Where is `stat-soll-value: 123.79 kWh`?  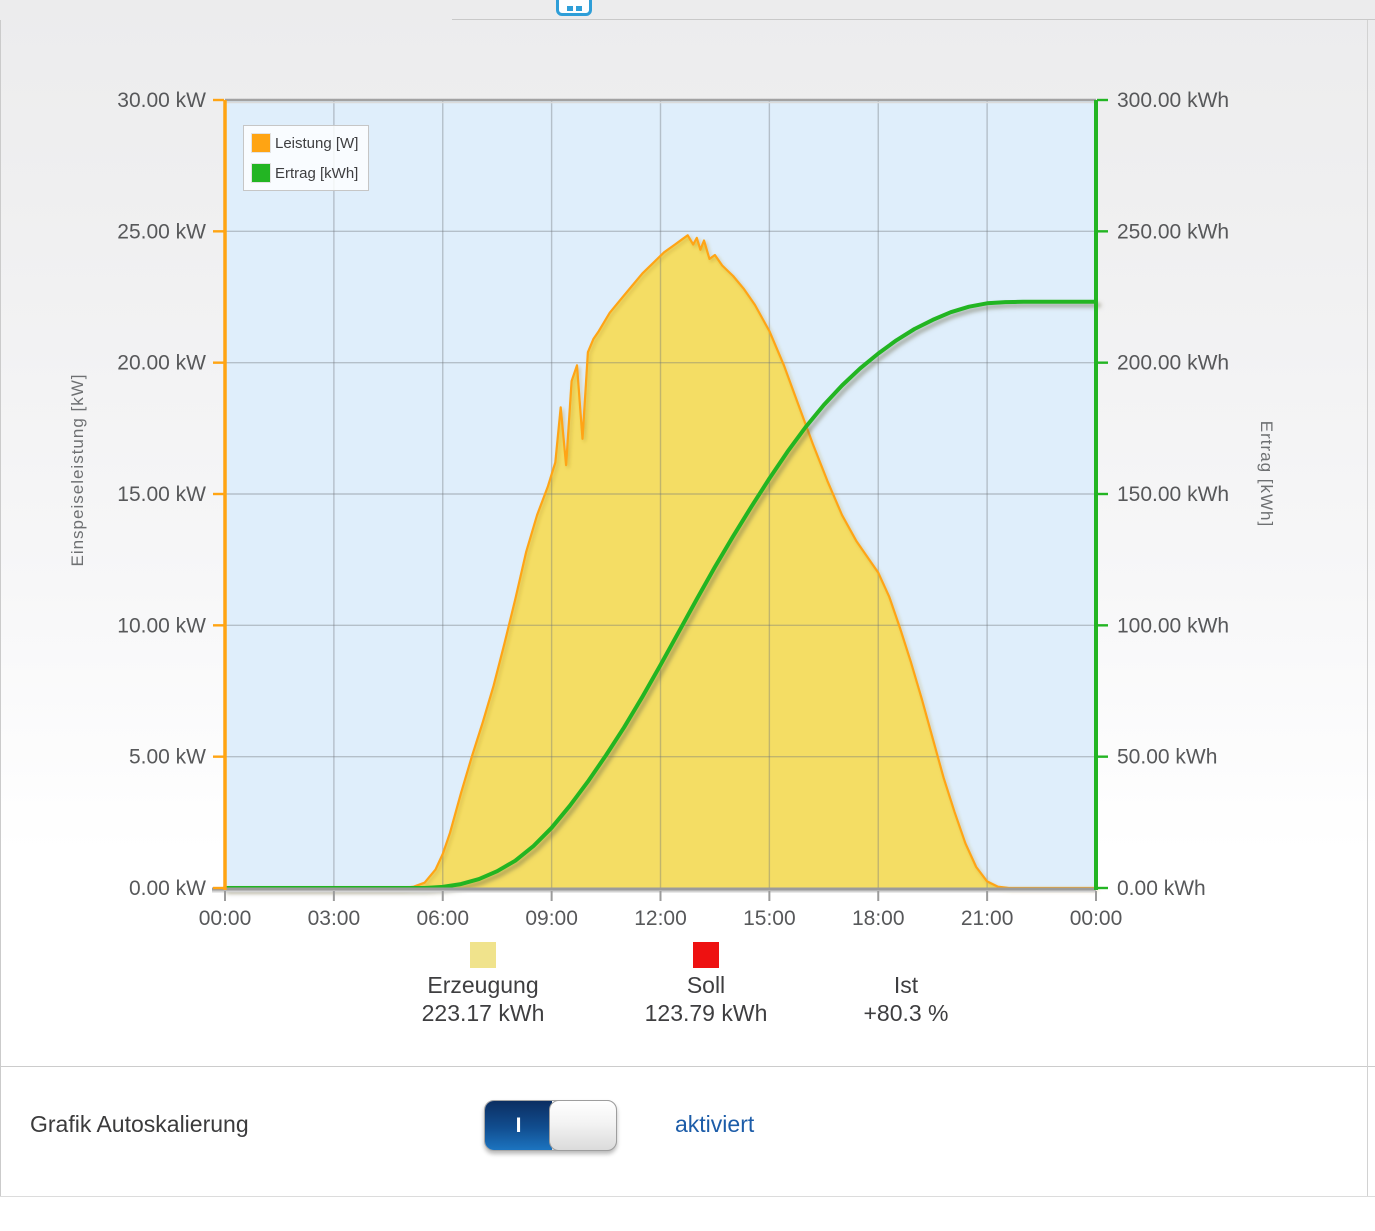
stat-soll-value: 123.79 kWh is located at coordinates (706, 1013).